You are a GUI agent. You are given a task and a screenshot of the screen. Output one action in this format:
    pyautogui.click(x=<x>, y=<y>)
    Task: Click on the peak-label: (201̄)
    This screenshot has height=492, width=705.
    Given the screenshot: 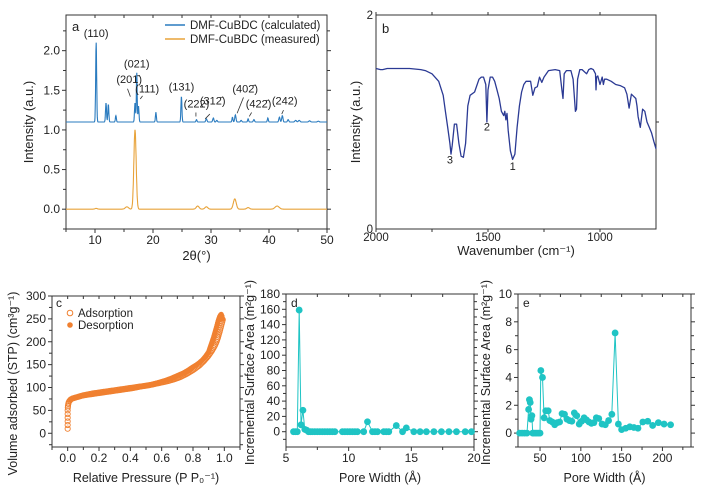 What is the action you would take?
    pyautogui.click(x=129, y=80)
    